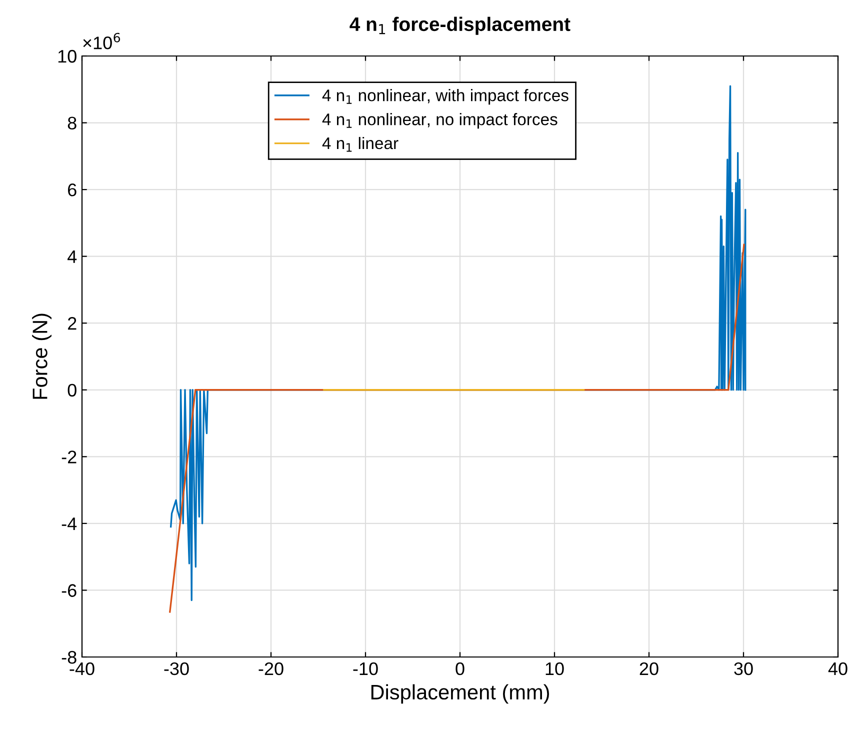  Describe the element at coordinates (101, 41) in the screenshot. I see `text: ×10$^{6}$` at that location.